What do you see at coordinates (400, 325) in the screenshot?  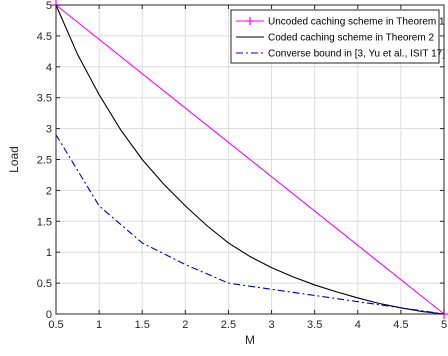 I see `x-tick-label: 4.5` at bounding box center [400, 325].